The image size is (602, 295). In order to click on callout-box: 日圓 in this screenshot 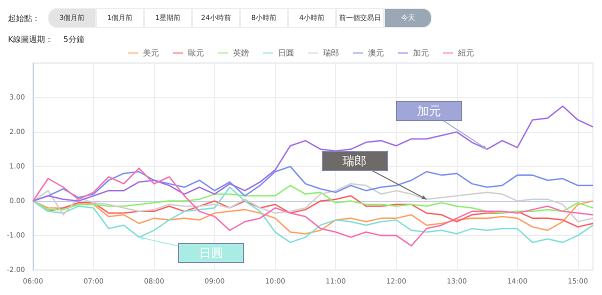, I will do `click(211, 253)`.